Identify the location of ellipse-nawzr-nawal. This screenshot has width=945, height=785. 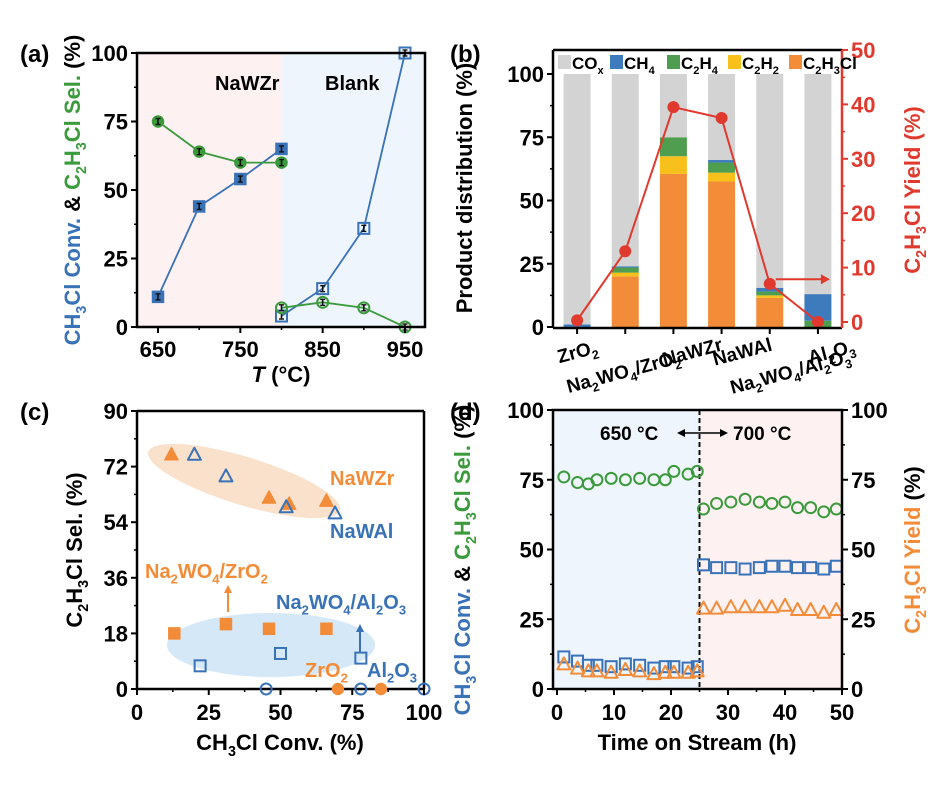
(244, 481).